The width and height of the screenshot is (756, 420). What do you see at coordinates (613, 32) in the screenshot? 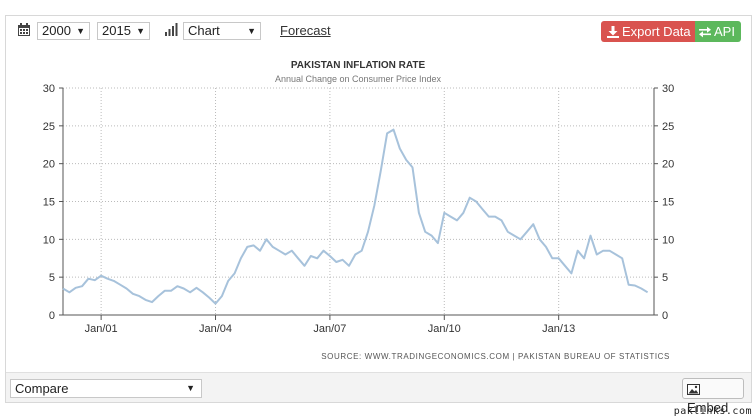
I see `download-icon` at bounding box center [613, 32].